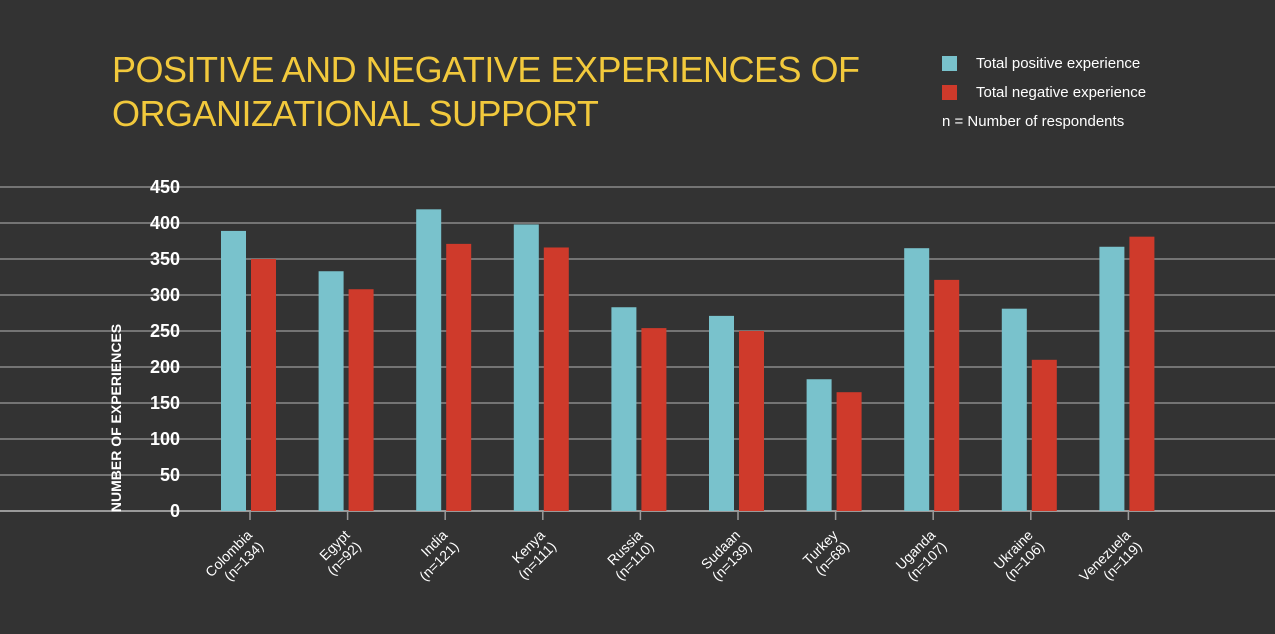  Describe the element at coordinates (331, 391) in the screenshot. I see `bar-positive-egypt` at that location.